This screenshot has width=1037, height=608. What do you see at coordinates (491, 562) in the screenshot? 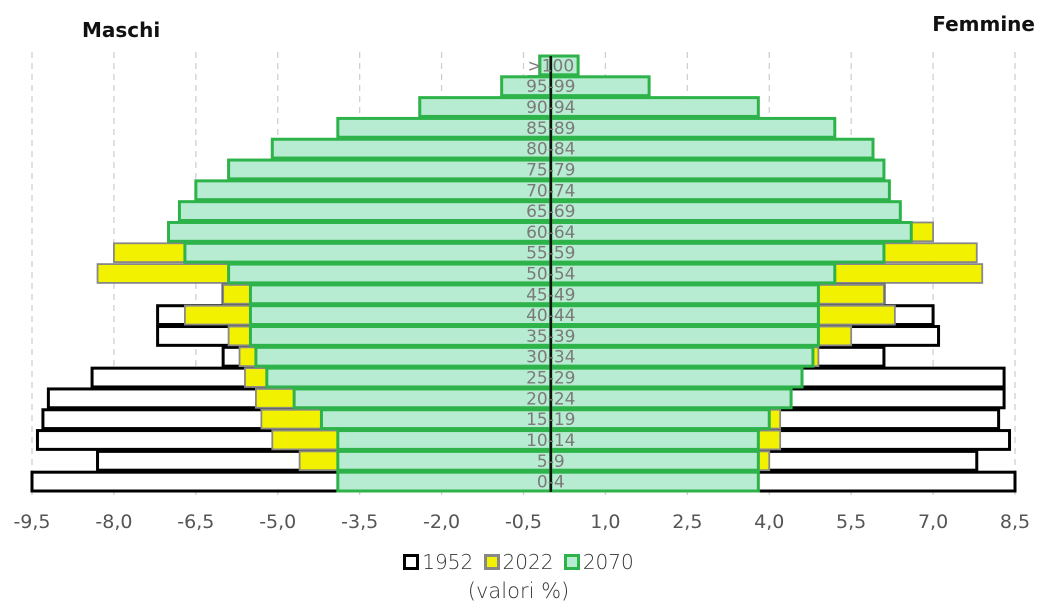
I see `legend-swatch-2022` at bounding box center [491, 562].